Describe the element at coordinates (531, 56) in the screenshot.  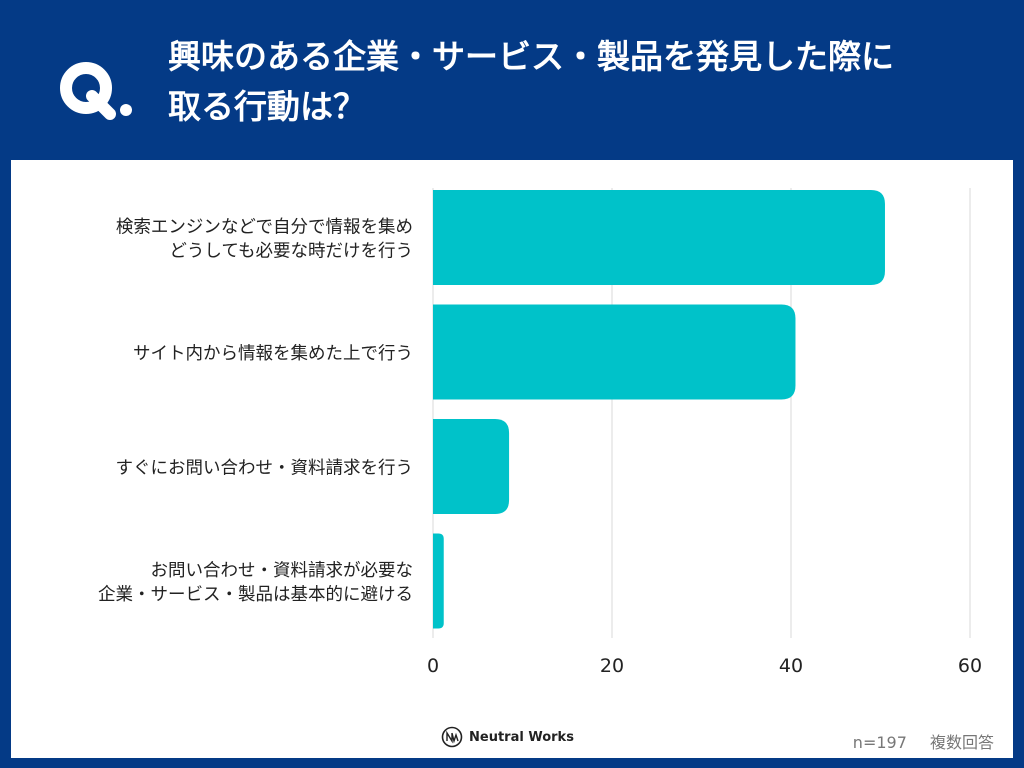
I see `title-line-1: 興味のある企業・サービス・製品を発見した際に` at that location.